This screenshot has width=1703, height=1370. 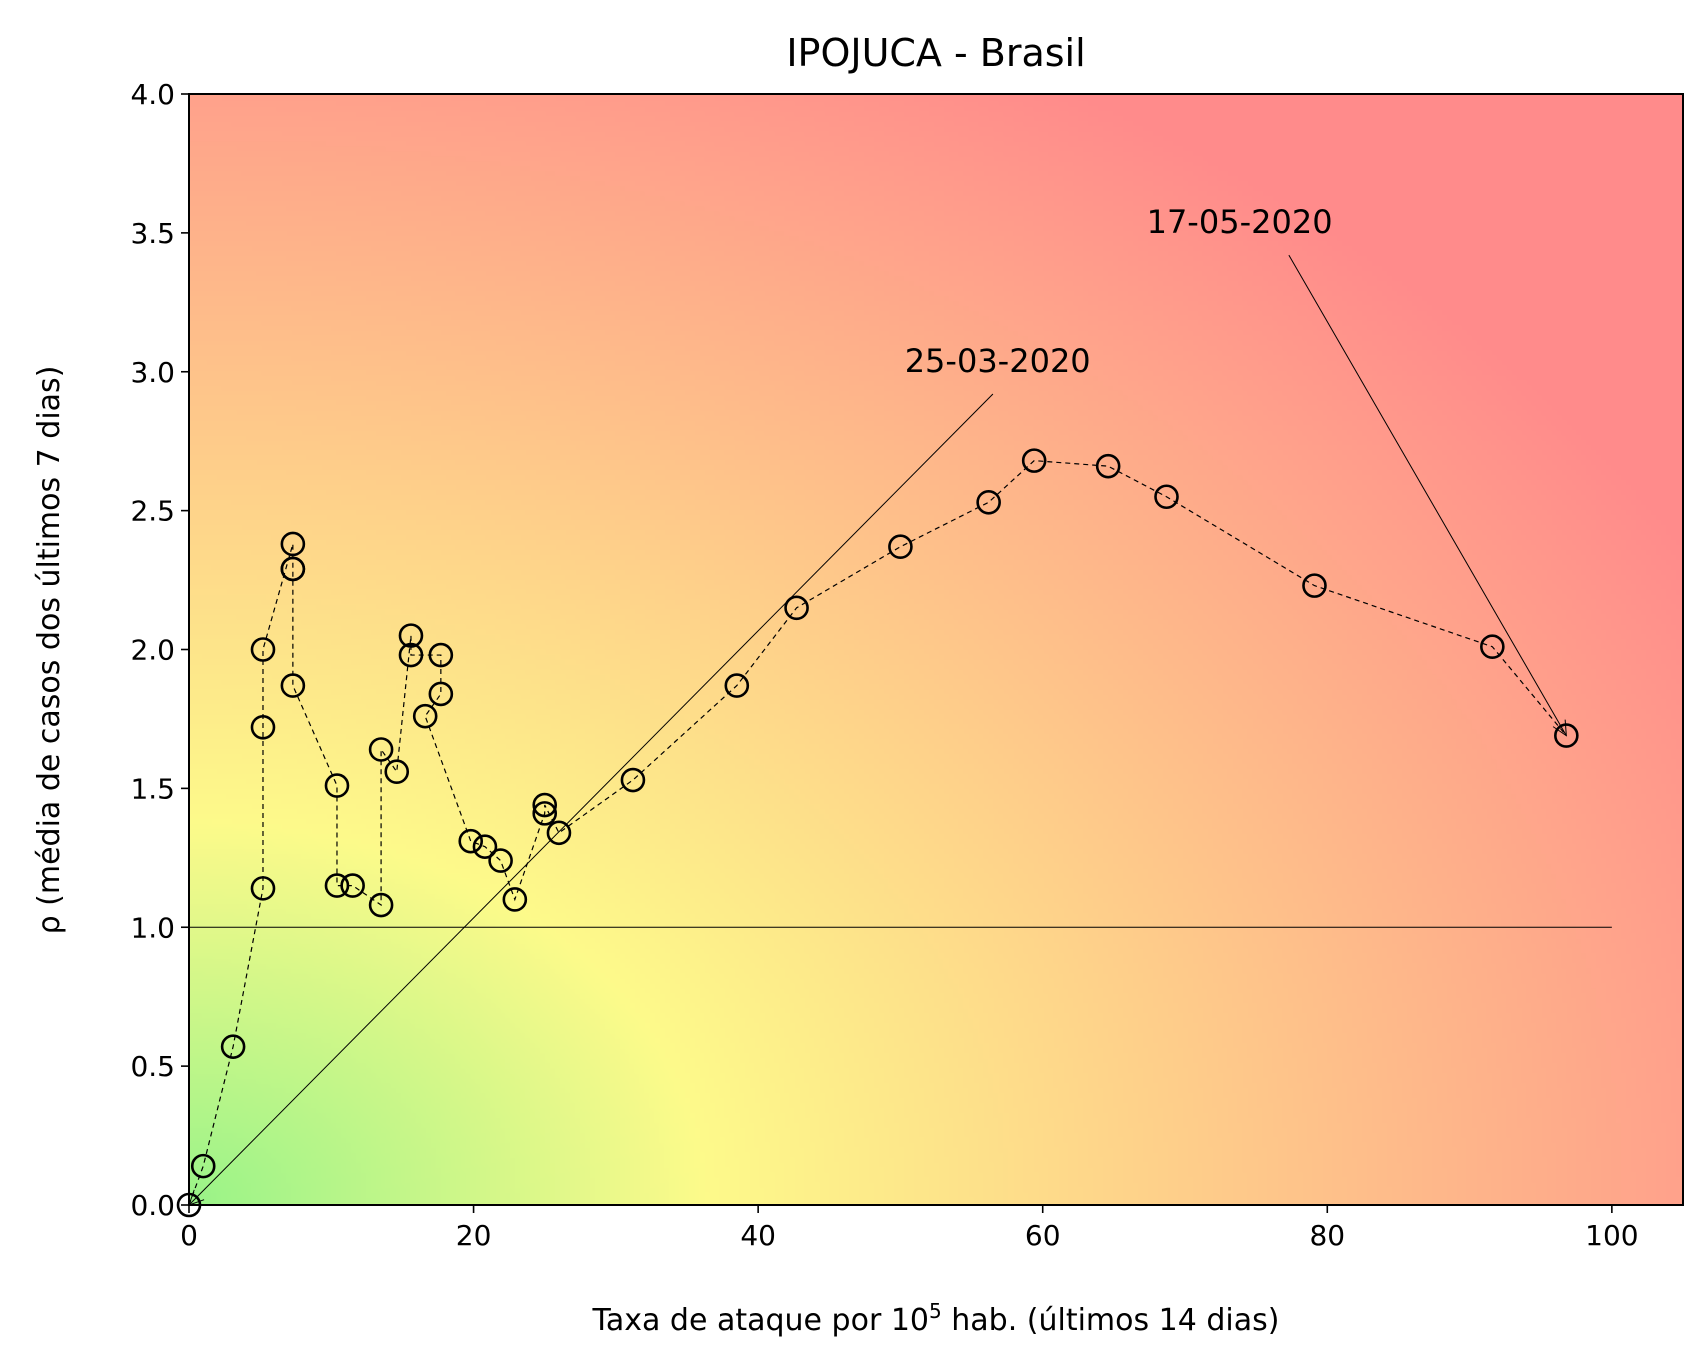 What do you see at coordinates (1611, 1235) in the screenshot?
I see `x-tick-label: 100` at bounding box center [1611, 1235].